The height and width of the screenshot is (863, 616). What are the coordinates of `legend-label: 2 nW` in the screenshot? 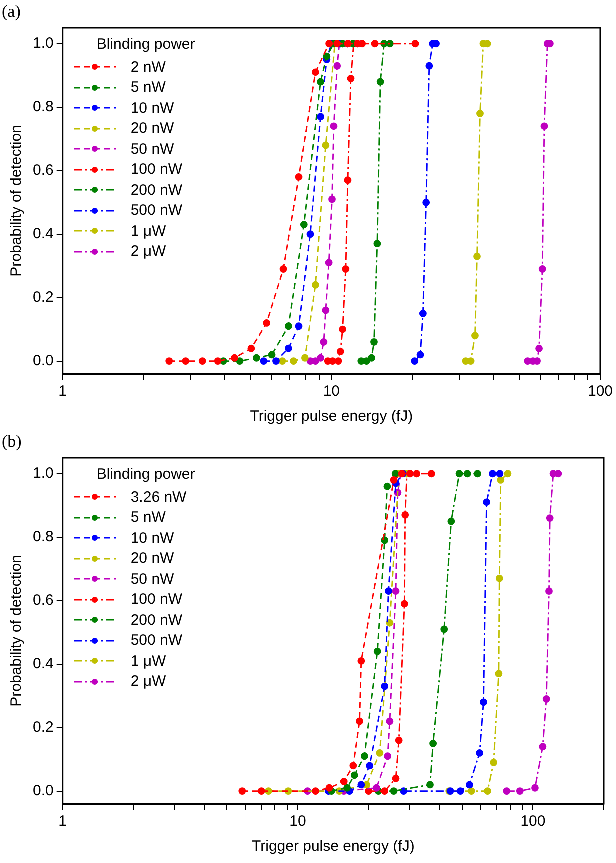 It's located at (148, 67).